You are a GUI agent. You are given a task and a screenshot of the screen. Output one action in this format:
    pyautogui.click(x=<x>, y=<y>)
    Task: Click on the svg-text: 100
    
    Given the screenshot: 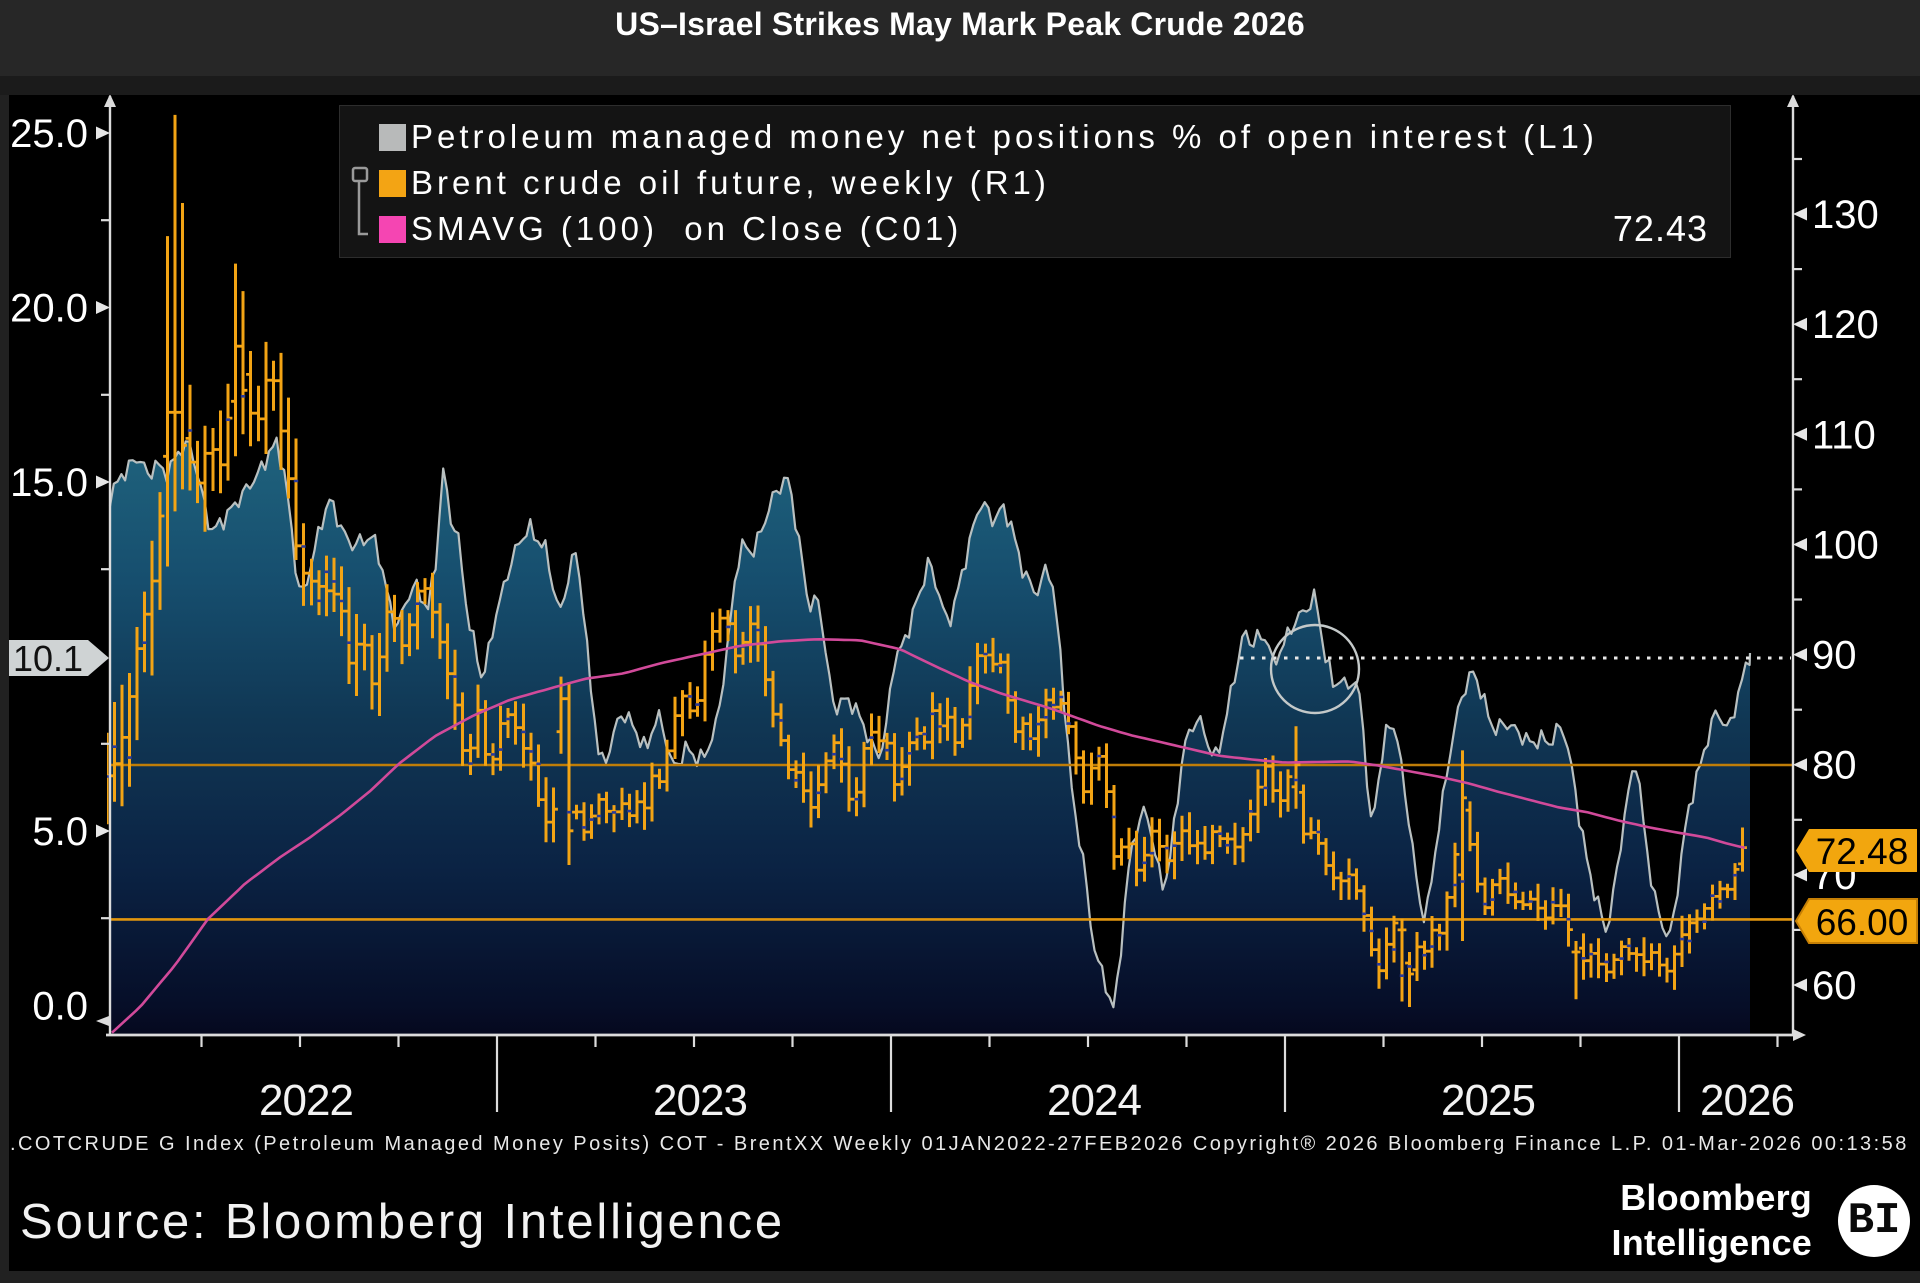 What is the action you would take?
    pyautogui.click(x=1845, y=546)
    